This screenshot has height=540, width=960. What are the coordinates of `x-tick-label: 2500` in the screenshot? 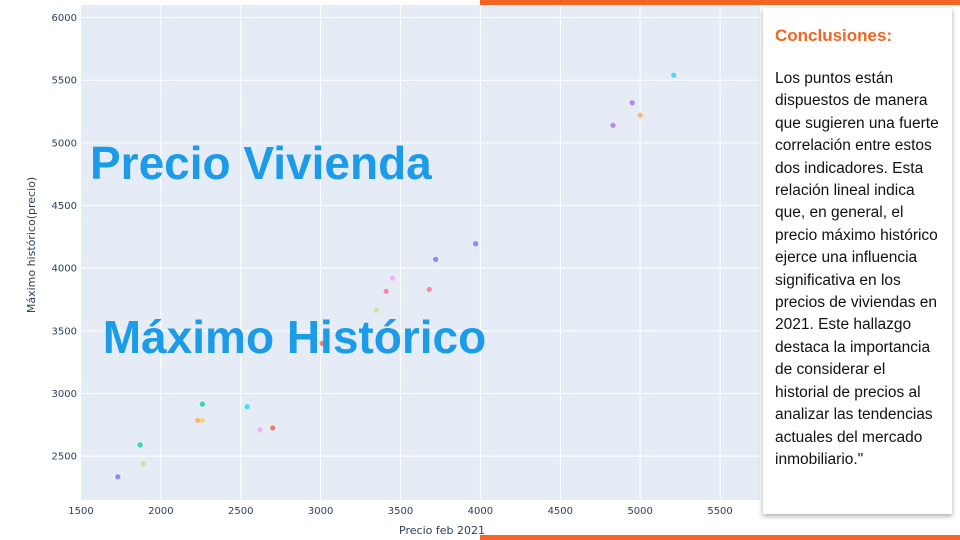 It's located at (240, 511).